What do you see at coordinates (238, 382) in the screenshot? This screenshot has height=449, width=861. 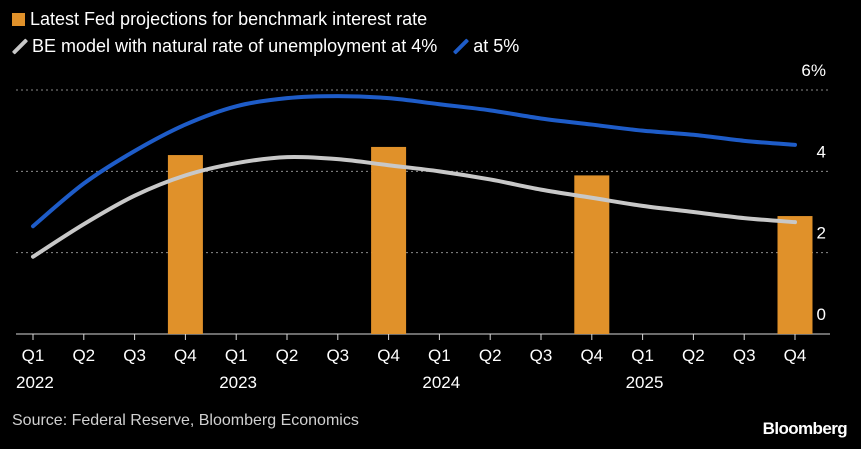 I see `x-year-label: 2023` at bounding box center [238, 382].